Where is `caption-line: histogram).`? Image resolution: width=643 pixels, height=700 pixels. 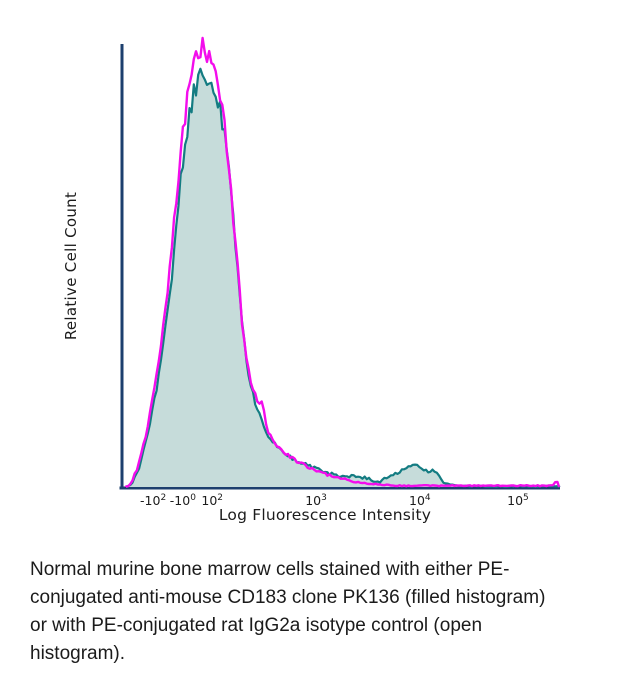
caption-line: histogram). is located at coordinates (78, 653).